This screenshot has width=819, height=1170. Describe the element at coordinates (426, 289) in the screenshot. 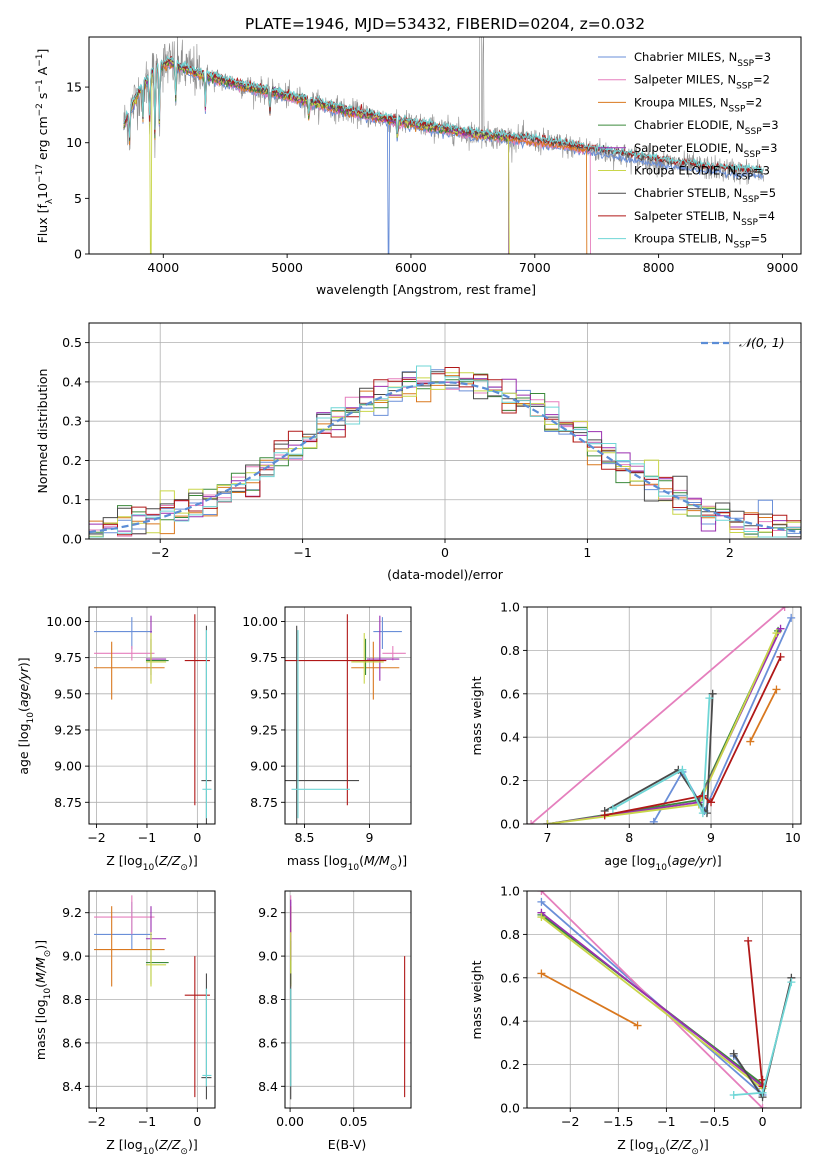

I see `x-axis-label: wavelength [Angstrom, rest frame]` at that location.